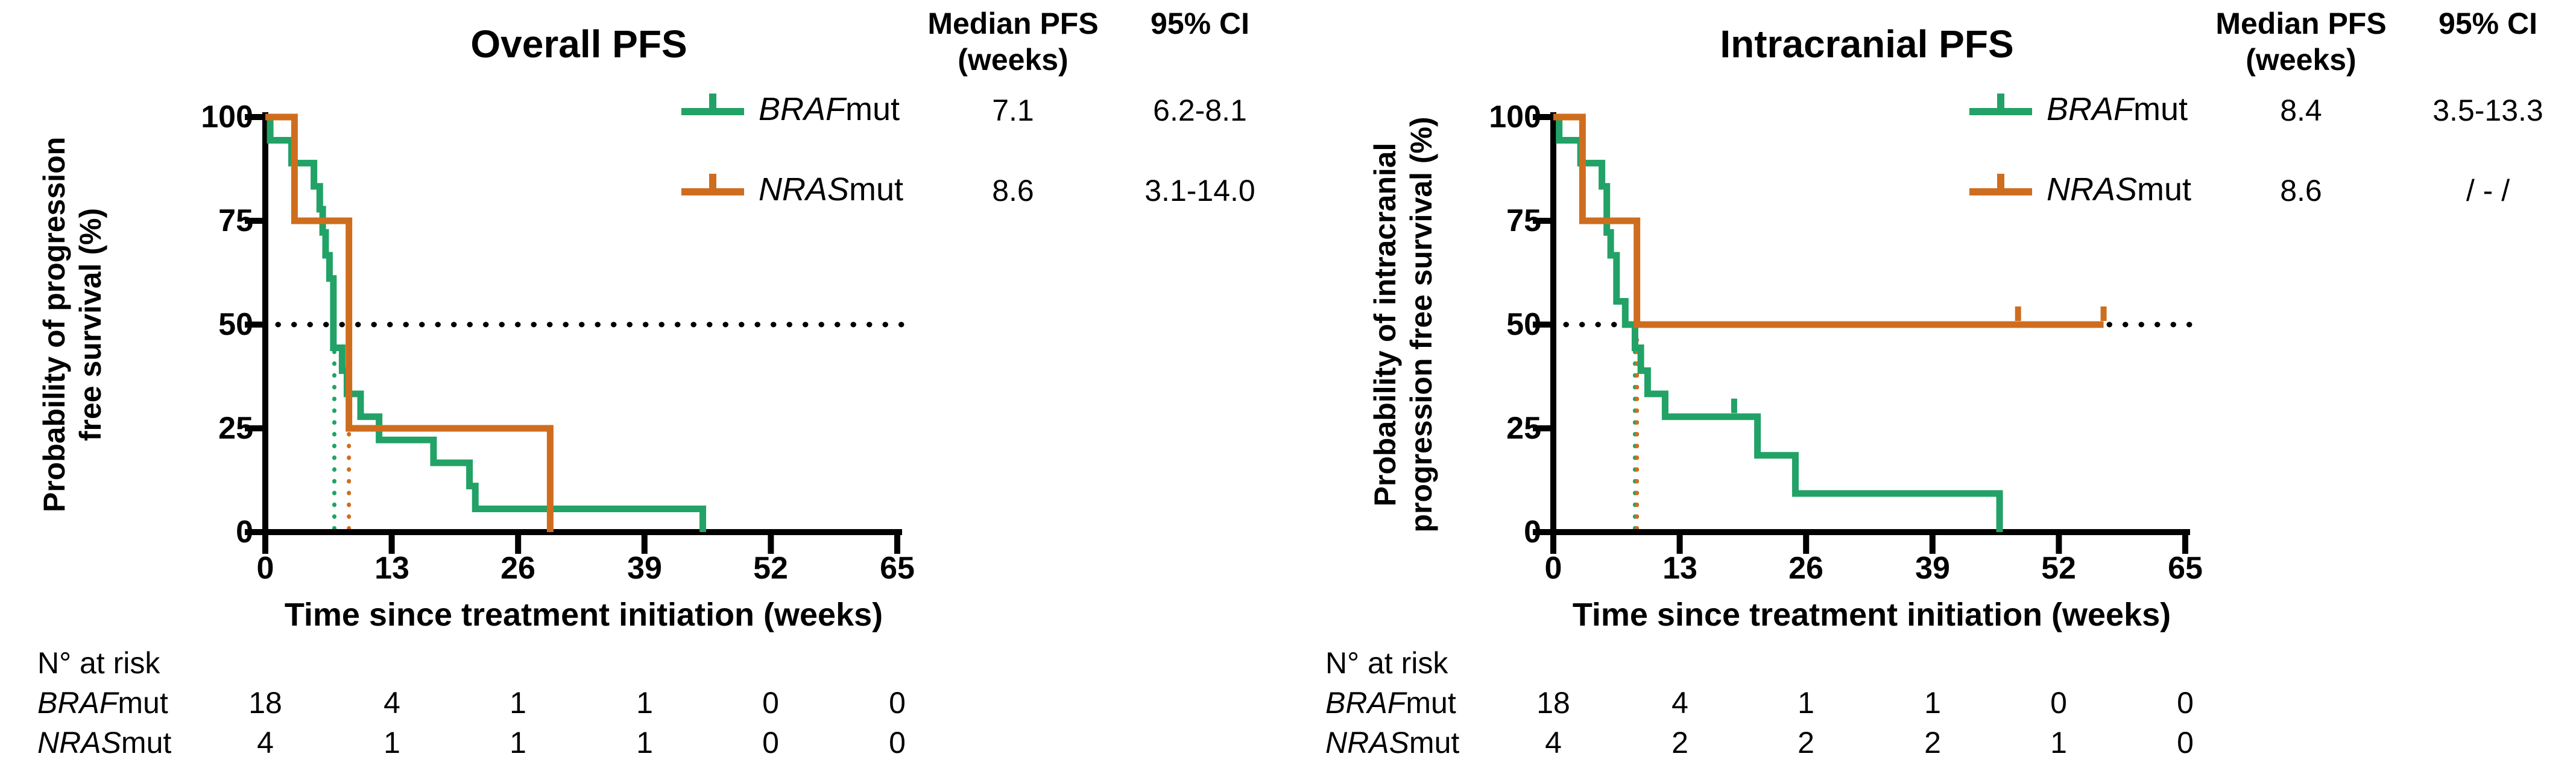  What do you see at coordinates (578, 44) in the screenshot?
I see `chart-title: Overall PFS` at bounding box center [578, 44].